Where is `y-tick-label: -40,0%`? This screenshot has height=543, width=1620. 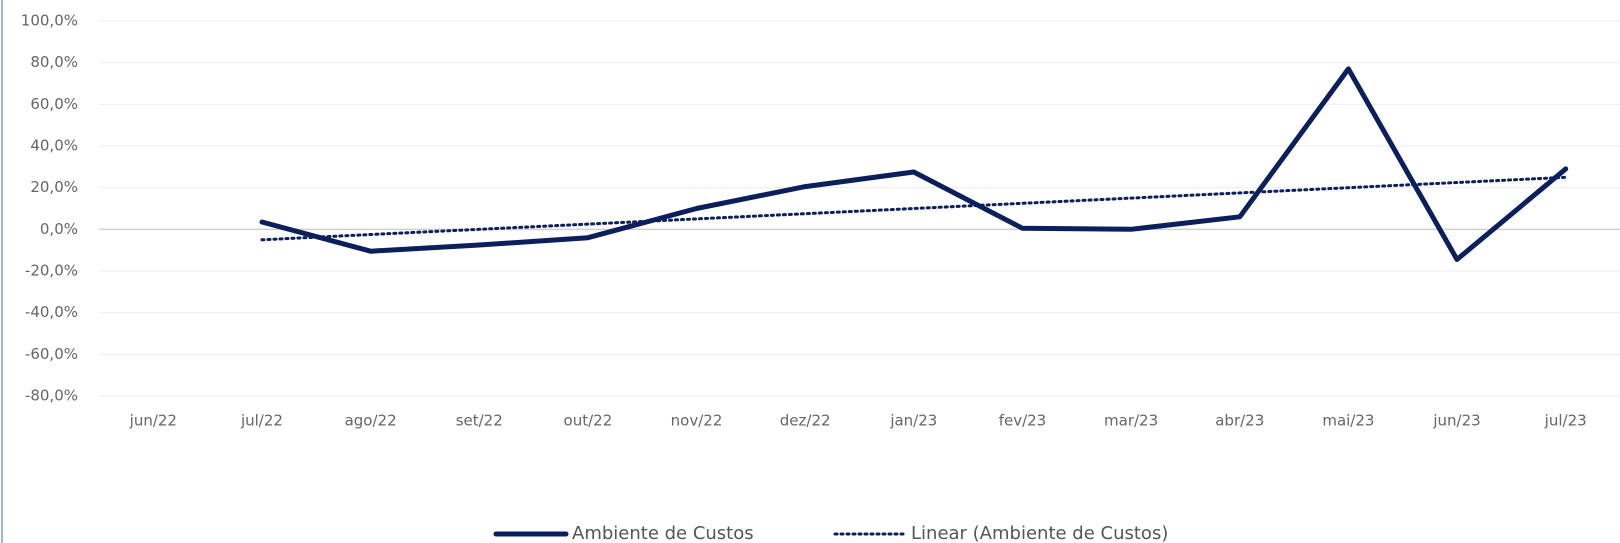
y-tick-label: -40,0% is located at coordinates (51, 312).